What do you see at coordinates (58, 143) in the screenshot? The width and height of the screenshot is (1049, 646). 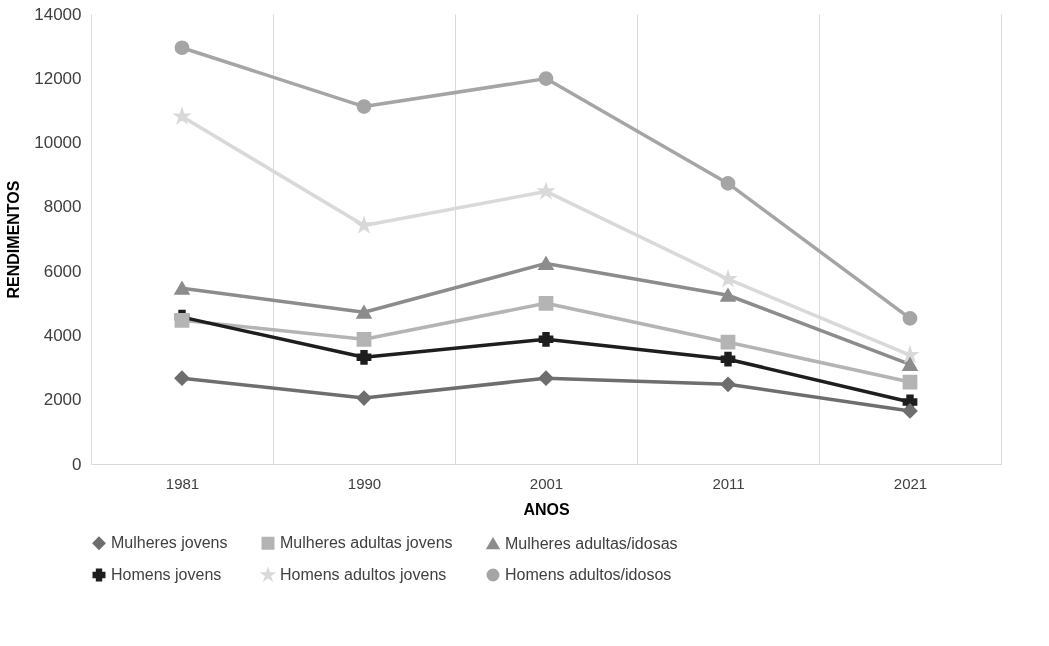 I see `y-tick-label: 10000` at bounding box center [58, 143].